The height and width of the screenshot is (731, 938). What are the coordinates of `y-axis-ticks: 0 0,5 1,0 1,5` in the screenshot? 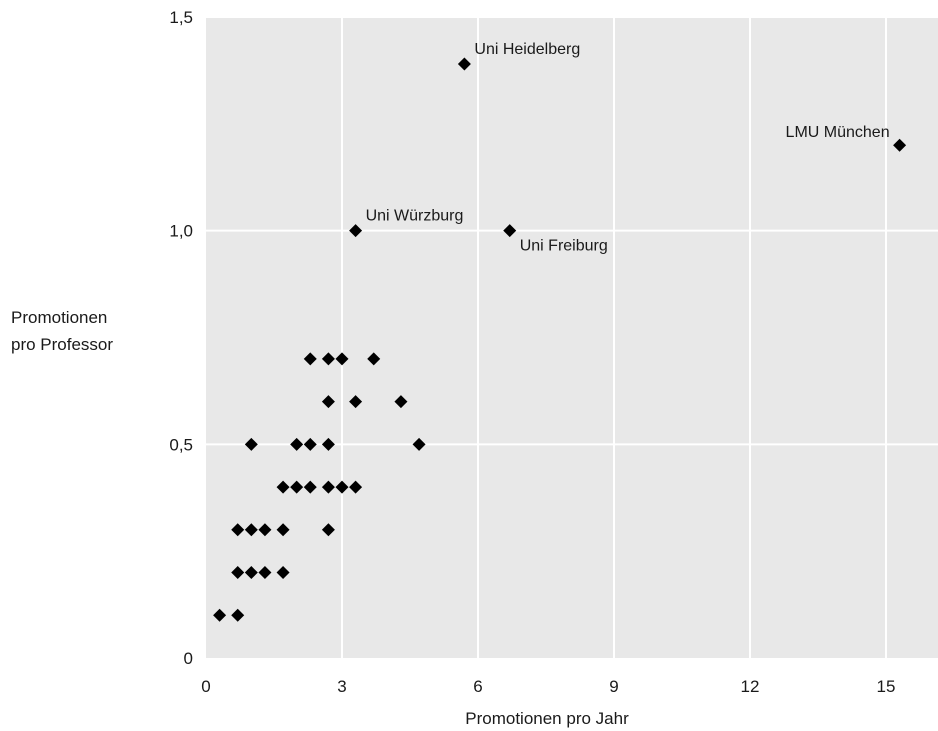 It's located at (181, 338).